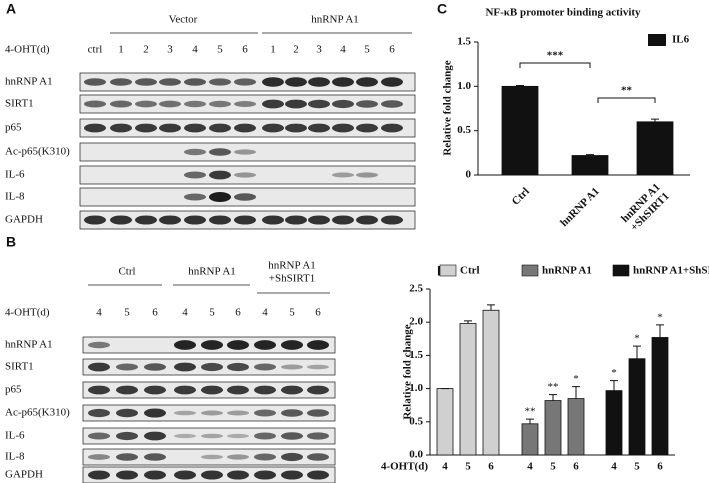 The height and width of the screenshot is (483, 709). Describe the element at coordinates (27, 50) in the screenshot. I see `row-label: 4-OHT(d)` at that location.